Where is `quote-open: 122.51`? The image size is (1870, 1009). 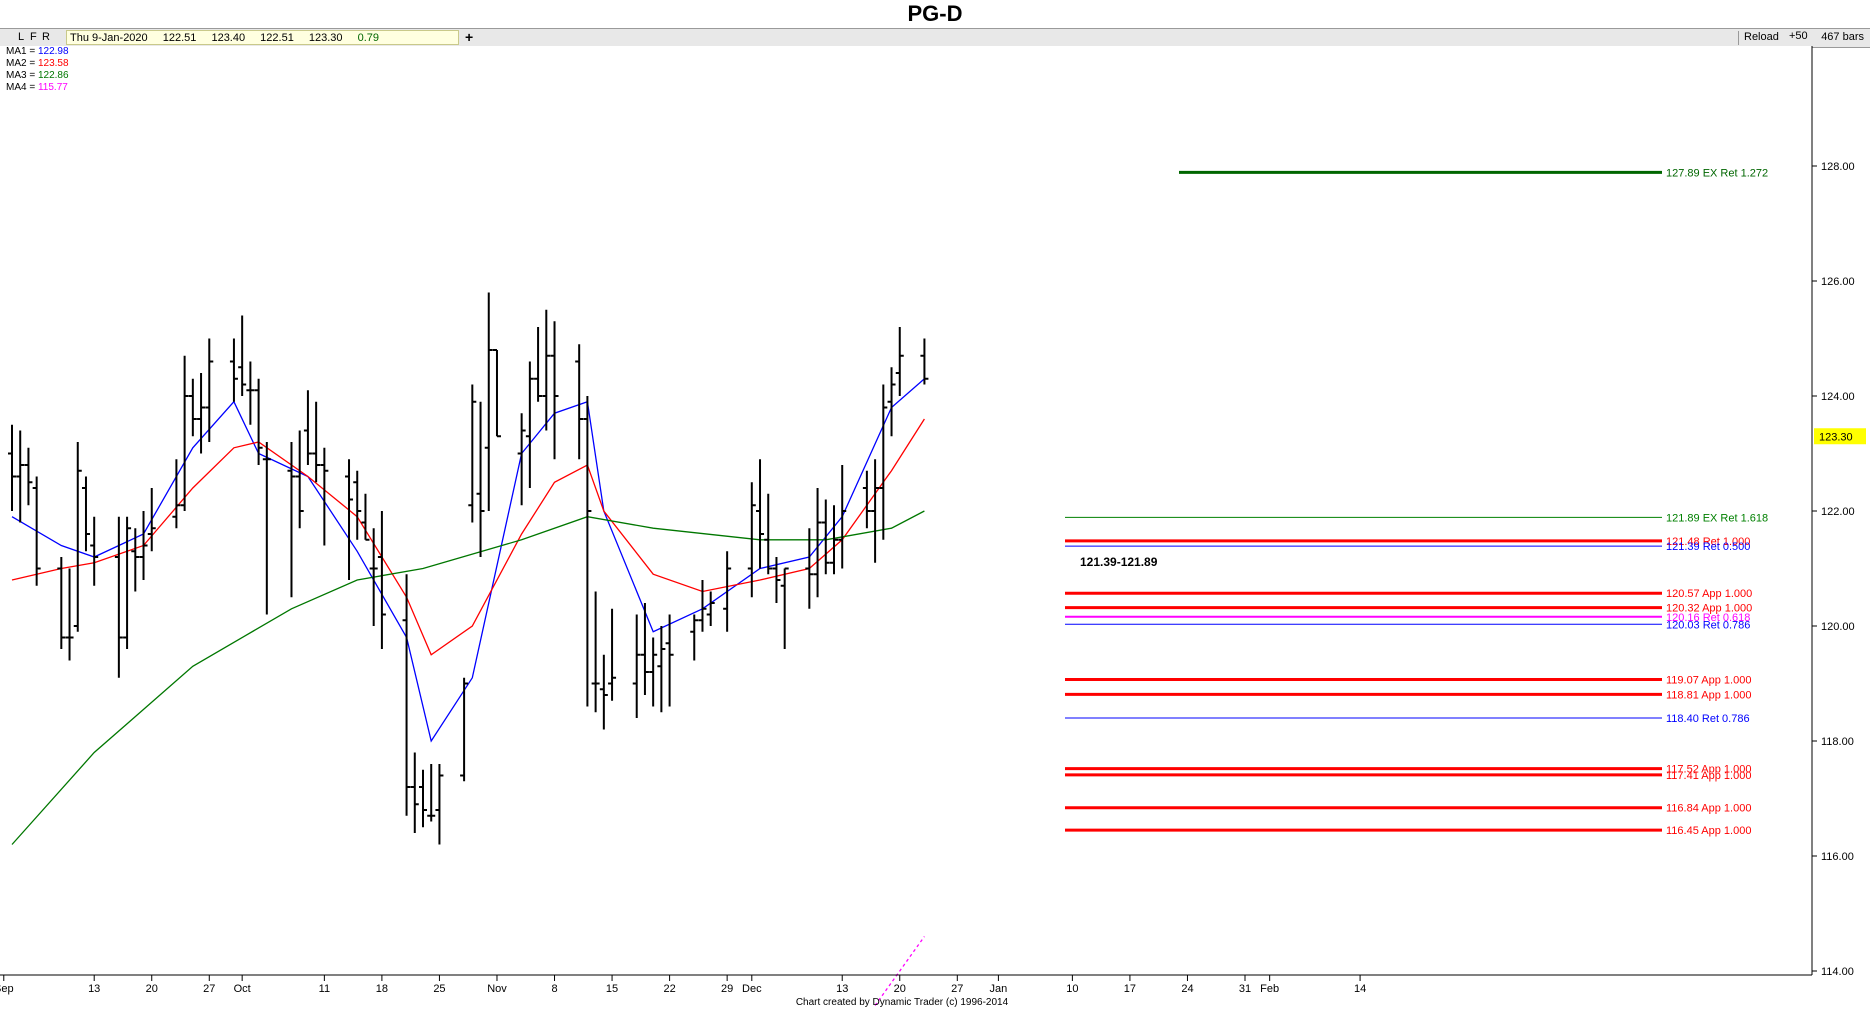 quote-open: 122.51 is located at coordinates (179, 38).